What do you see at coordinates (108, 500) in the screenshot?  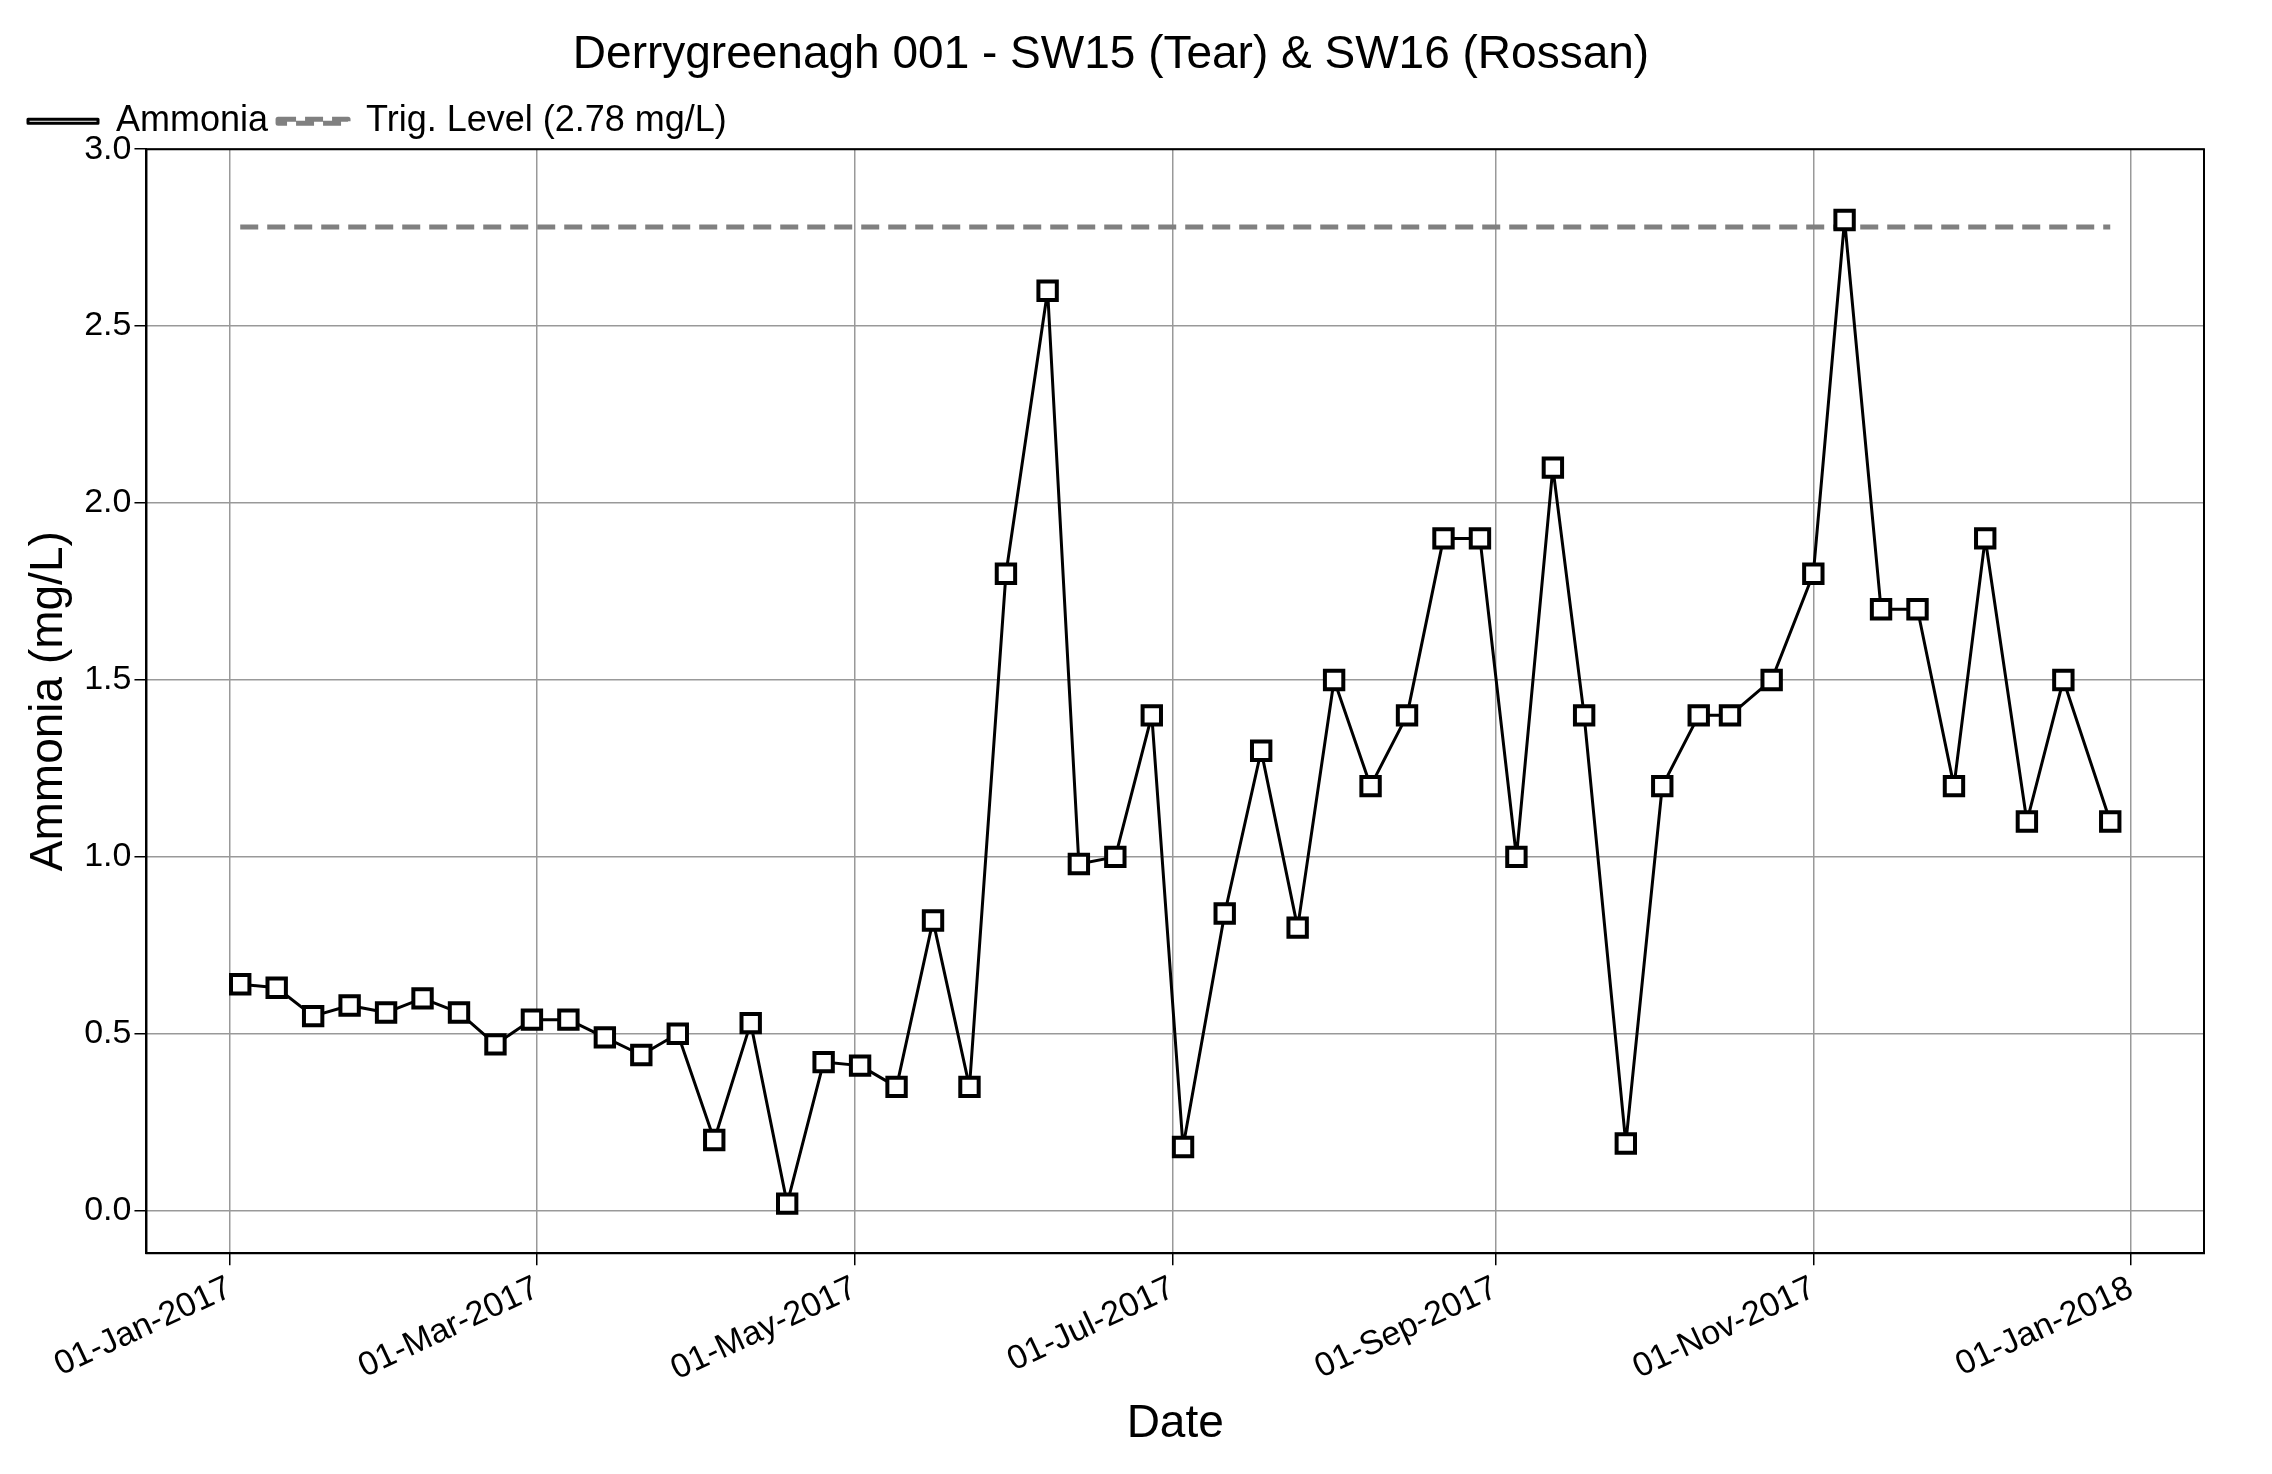 I see `y-tick-label: 2.0` at bounding box center [108, 500].